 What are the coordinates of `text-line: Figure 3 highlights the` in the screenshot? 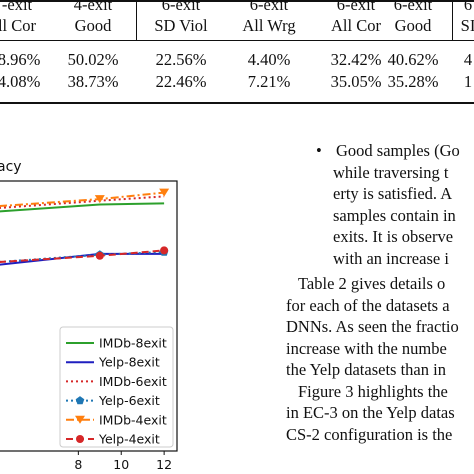 It's located at (373, 391).